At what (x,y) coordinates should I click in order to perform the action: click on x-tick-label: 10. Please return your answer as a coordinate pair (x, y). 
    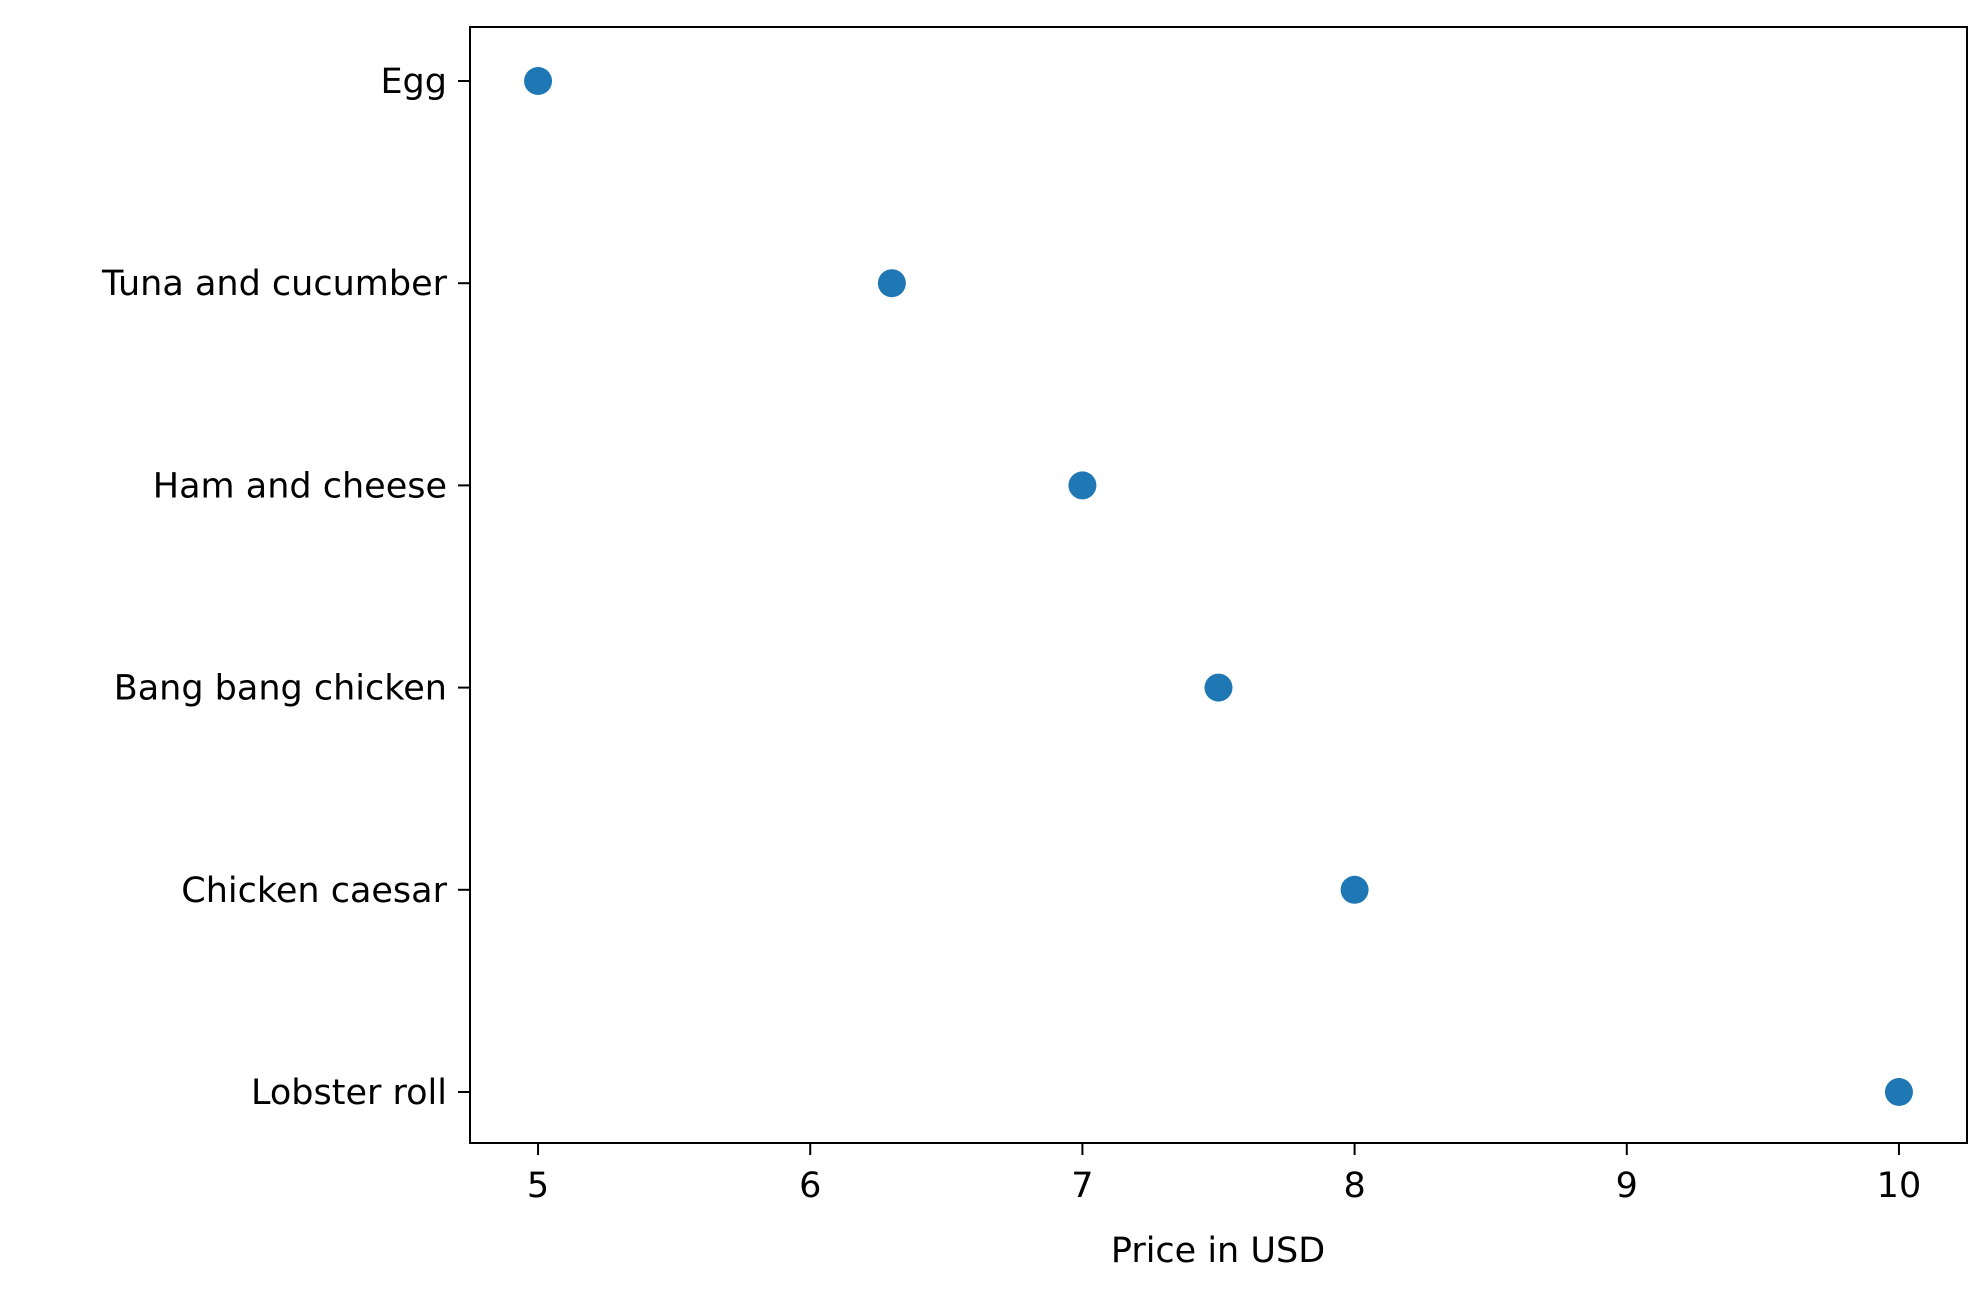
    Looking at the image, I should click on (1899, 1186).